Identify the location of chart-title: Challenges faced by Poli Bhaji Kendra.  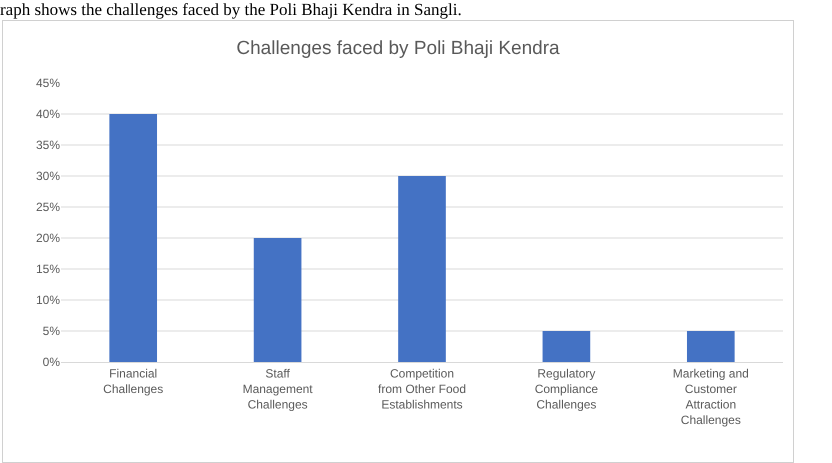
(398, 49).